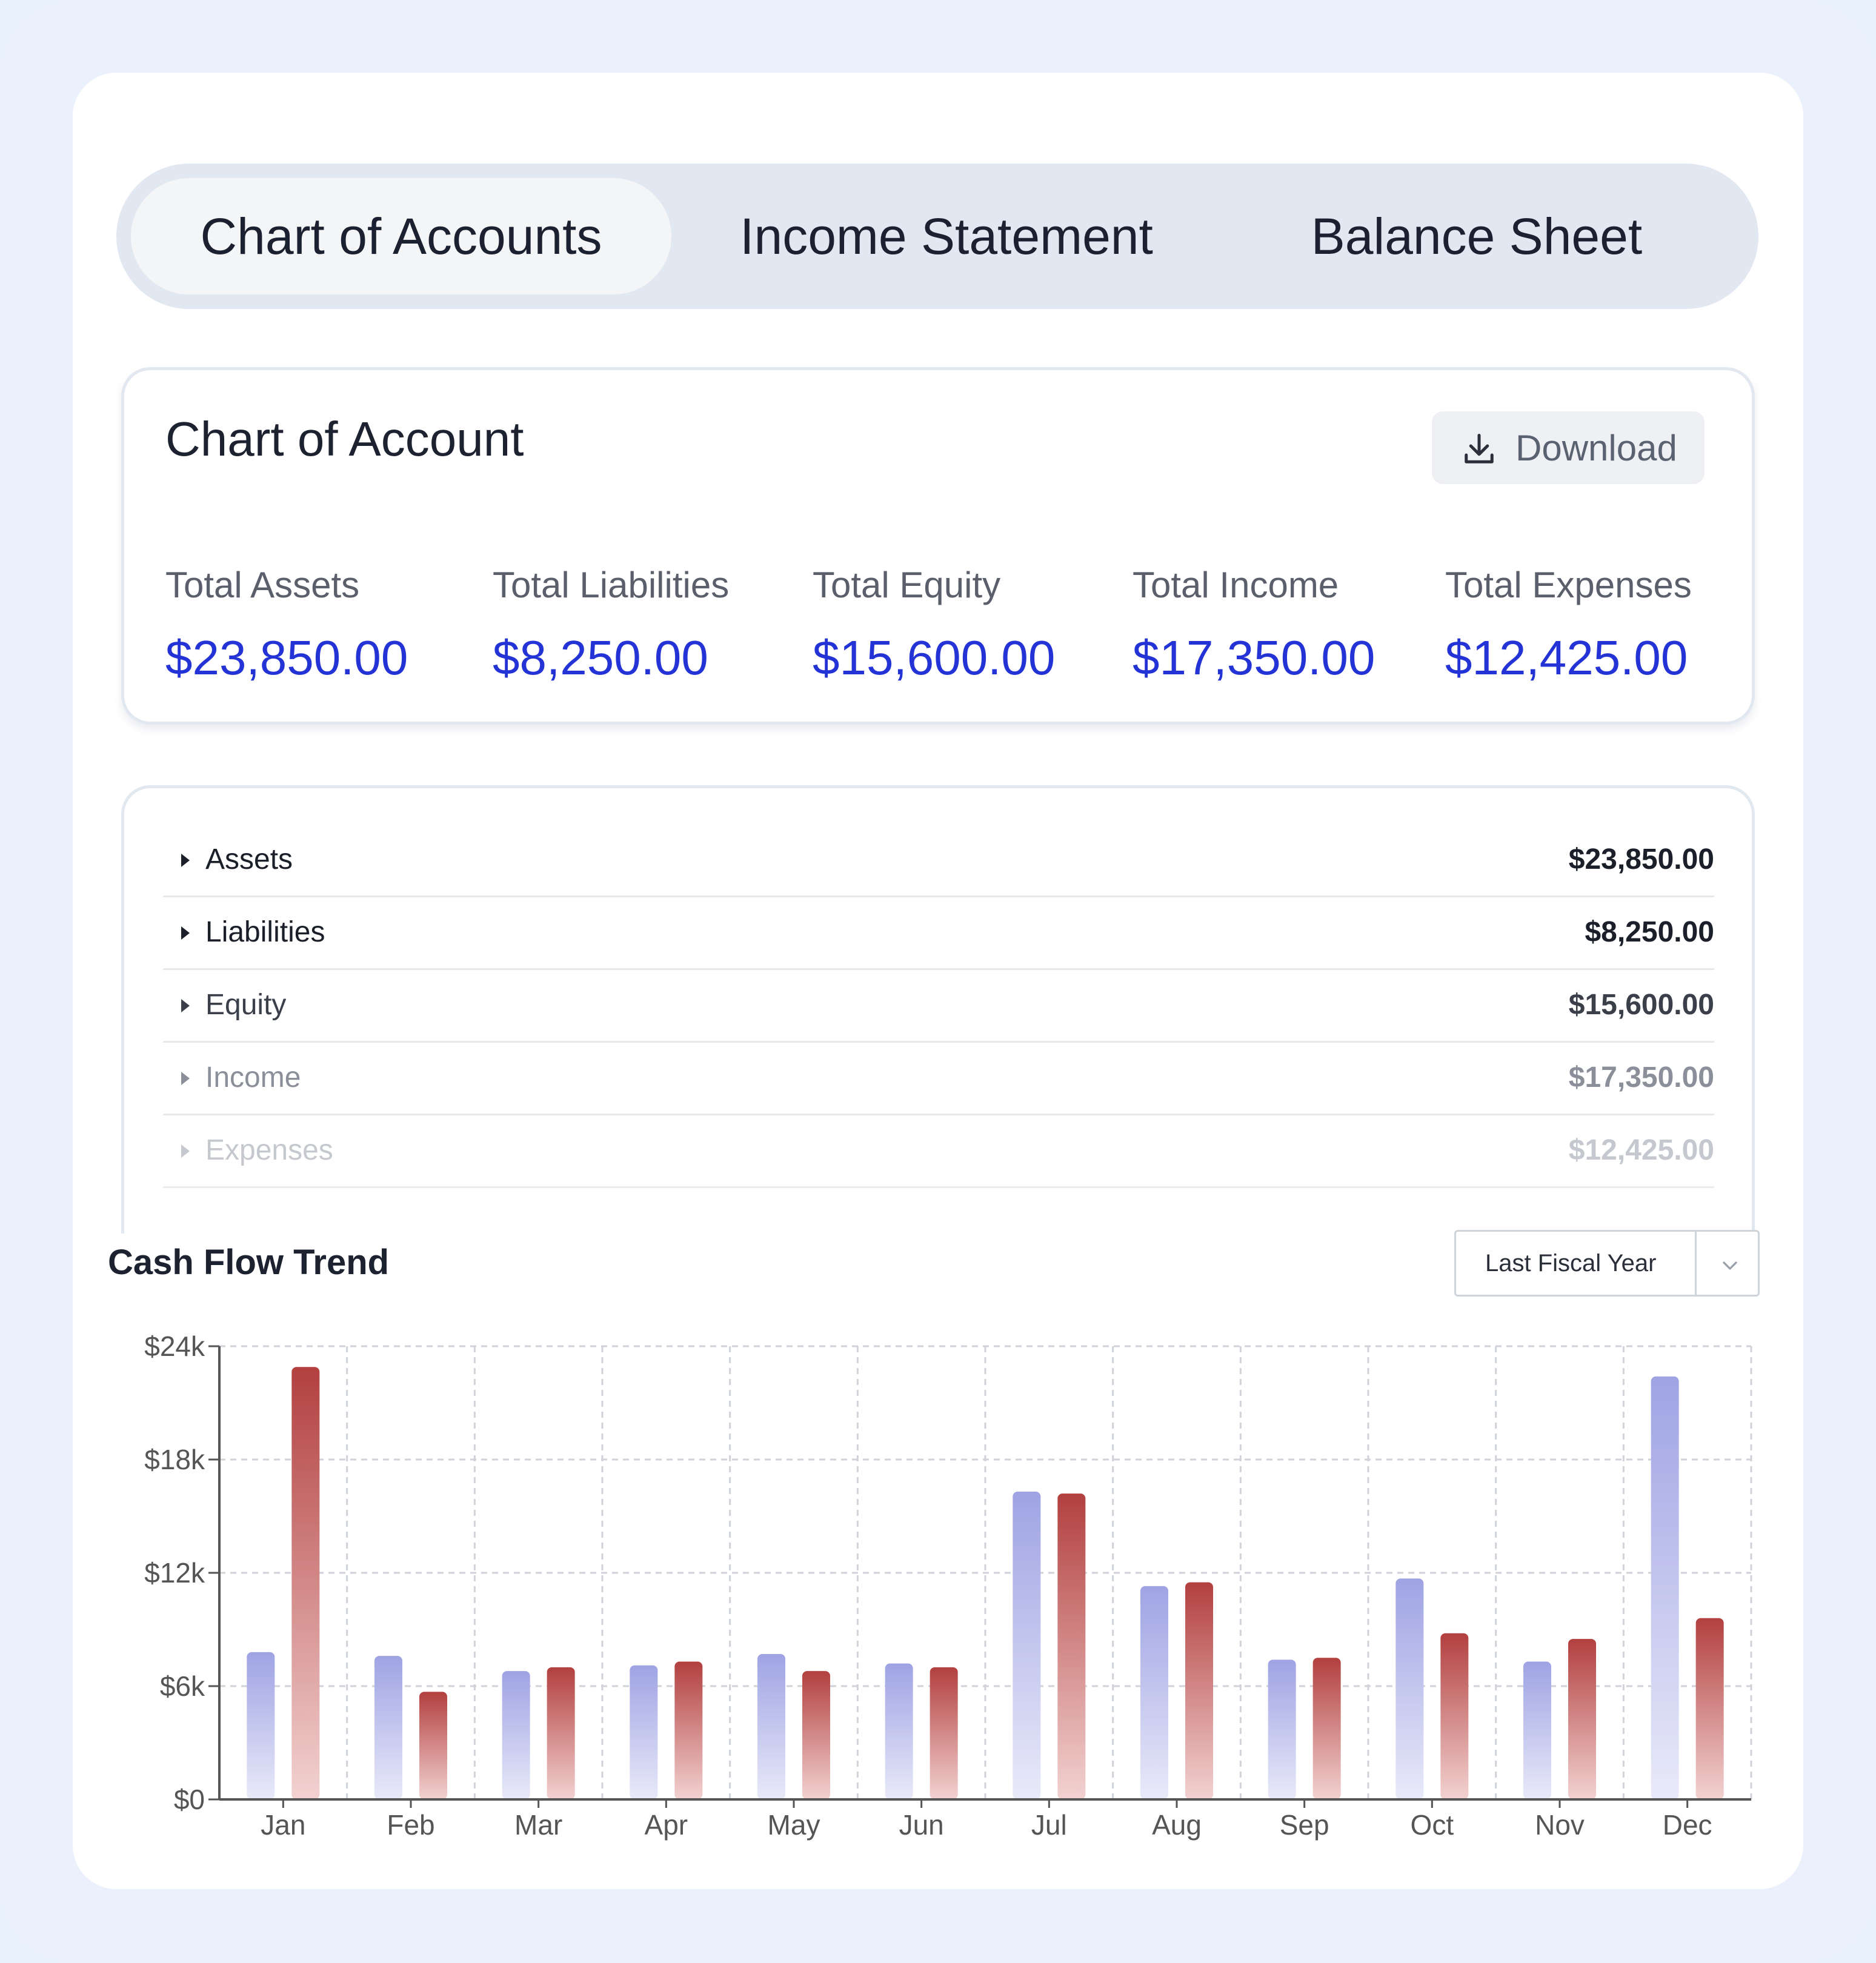 The height and width of the screenshot is (1963, 1876). Describe the element at coordinates (174, 1573) in the screenshot. I see `y-tick-label: $12k` at that location.